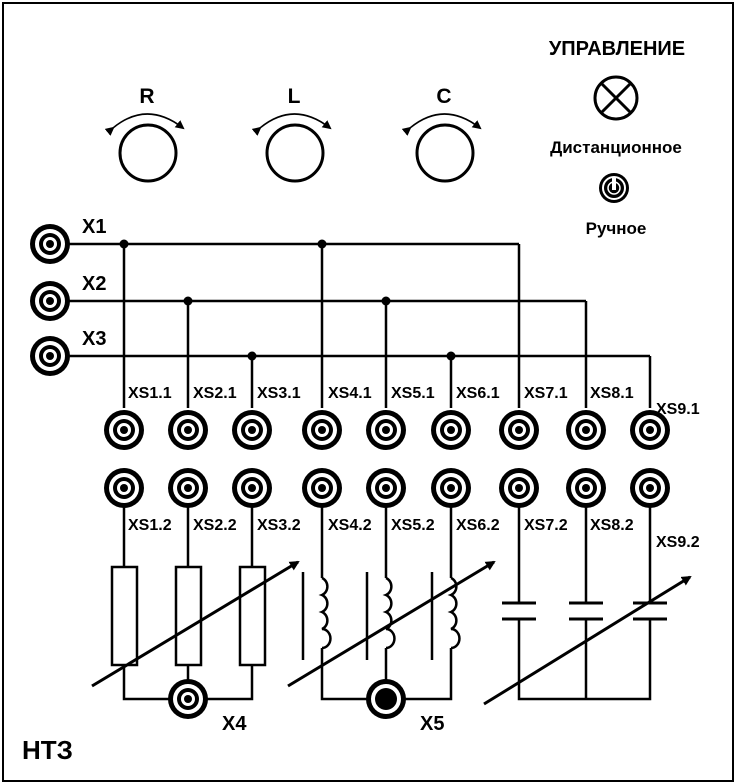  I want to click on mode-remote-label: Дистанционное, so click(616, 147).